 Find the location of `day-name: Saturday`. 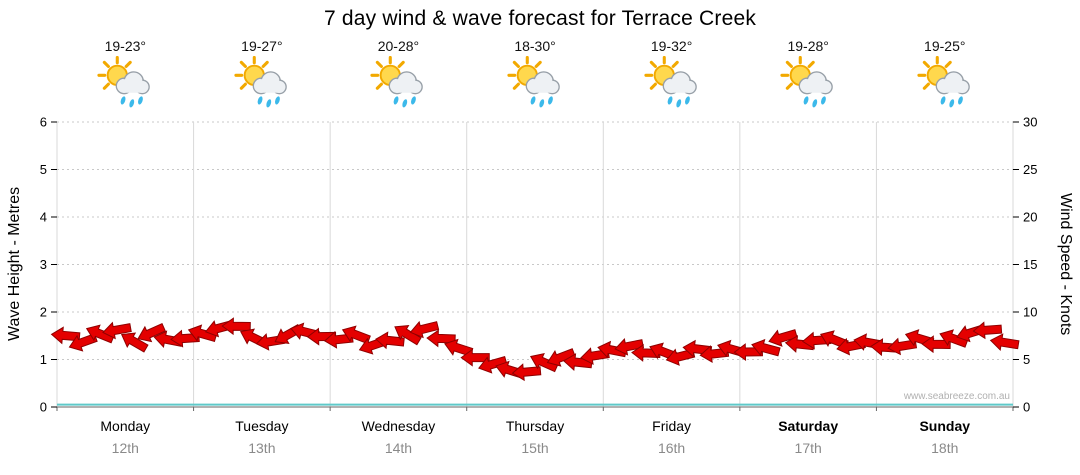

day-name: Saturday is located at coordinates (808, 426).